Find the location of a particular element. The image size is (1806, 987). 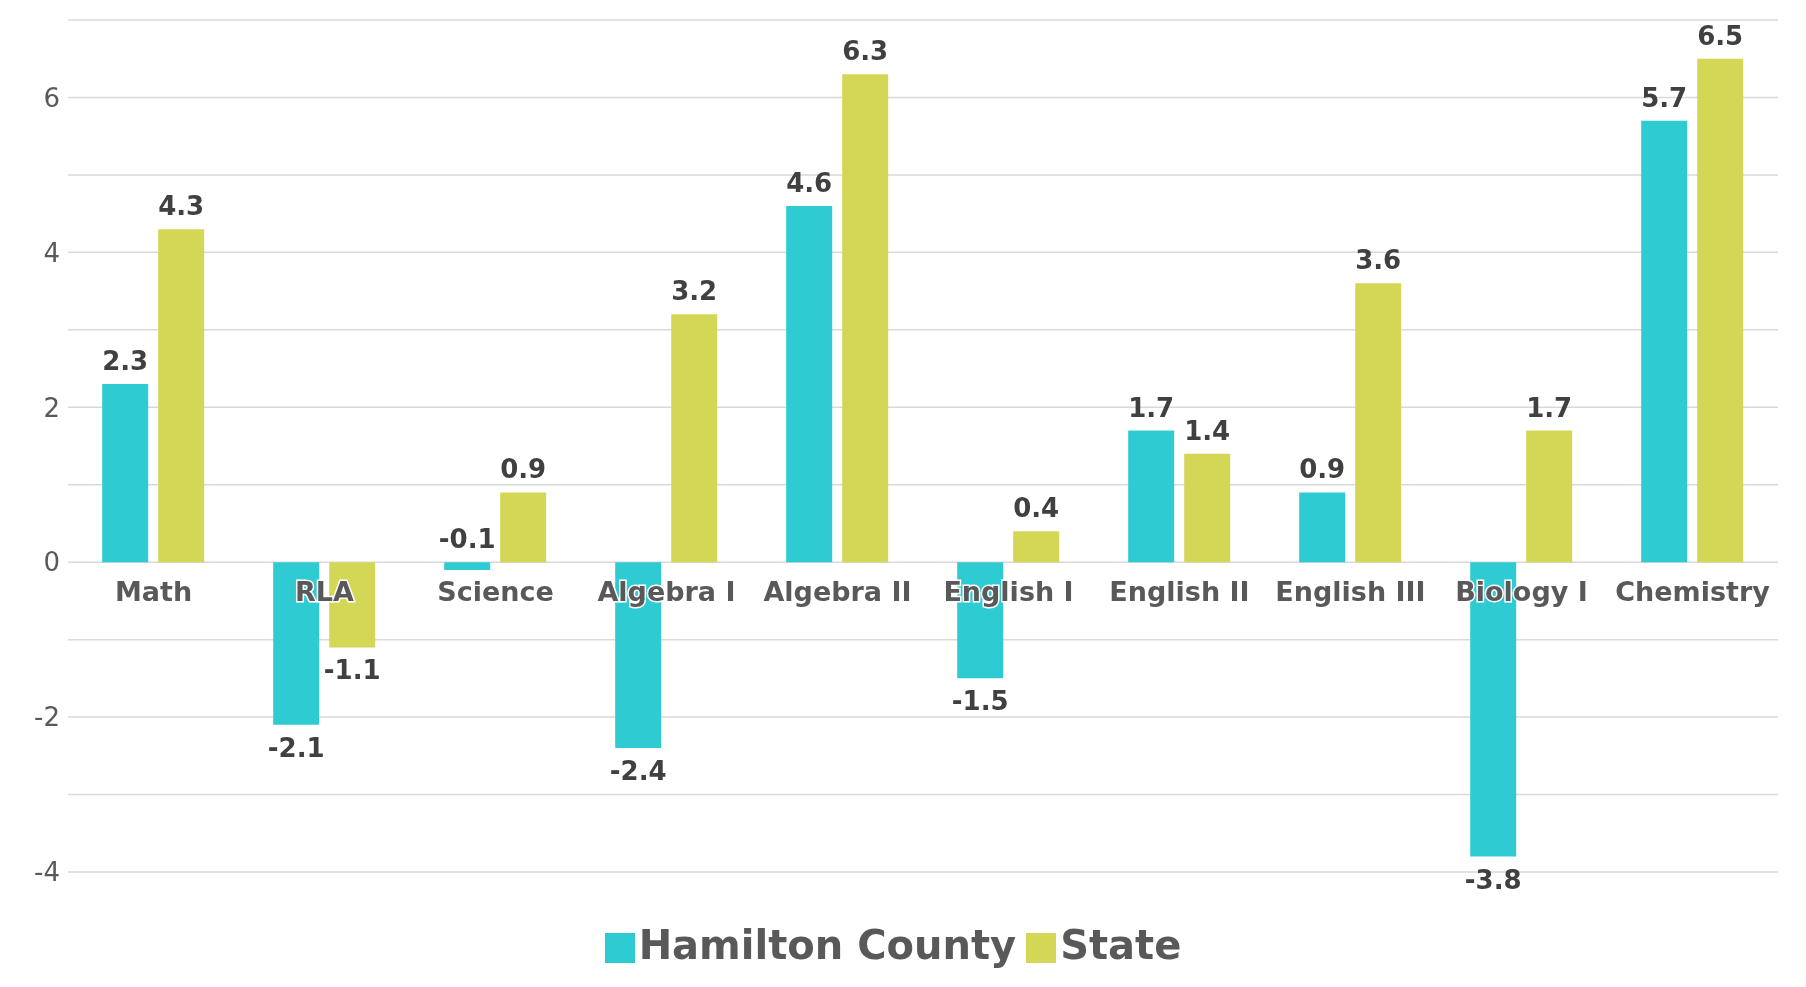

x-tick-label: Chemistry is located at coordinates (1693, 592).